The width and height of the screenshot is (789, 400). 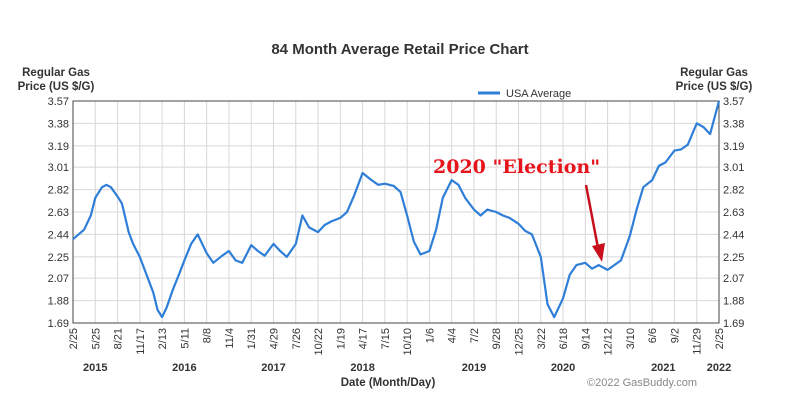 I want to click on legend: USA Average, so click(x=524, y=94).